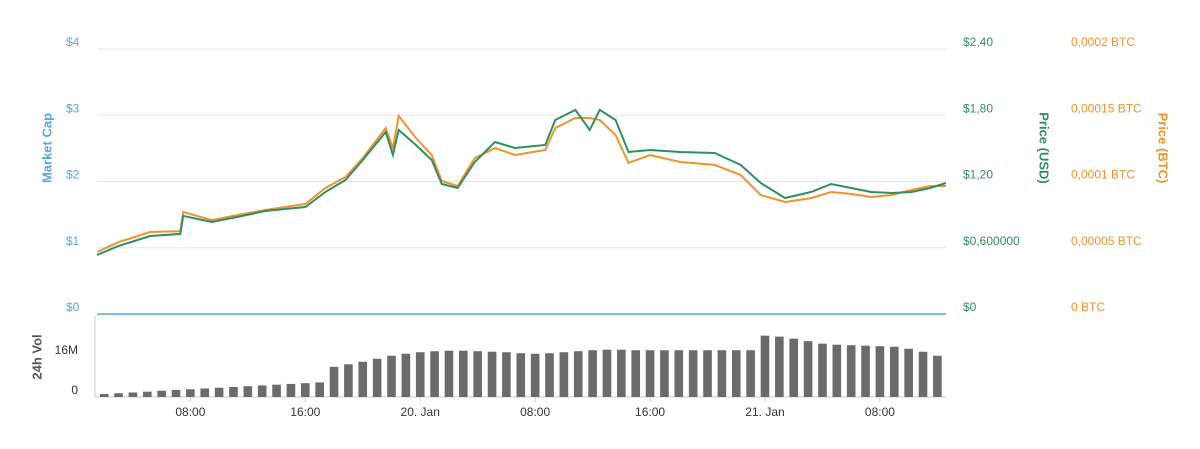 The height and width of the screenshot is (449, 1200). What do you see at coordinates (991, 241) in the screenshot?
I see `y2-tick-label: $0,600000` at bounding box center [991, 241].